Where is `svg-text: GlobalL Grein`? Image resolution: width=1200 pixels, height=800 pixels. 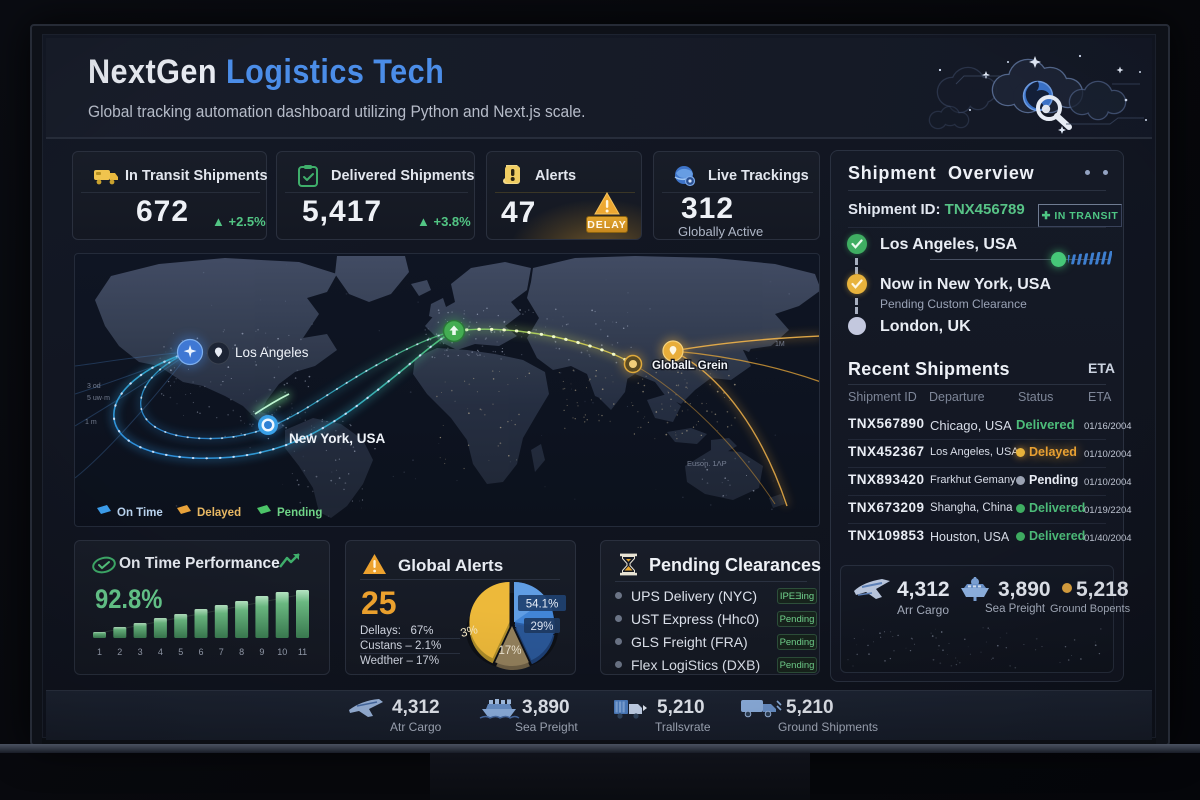
svg-text: GlobalL Grein is located at coordinates (690, 366).